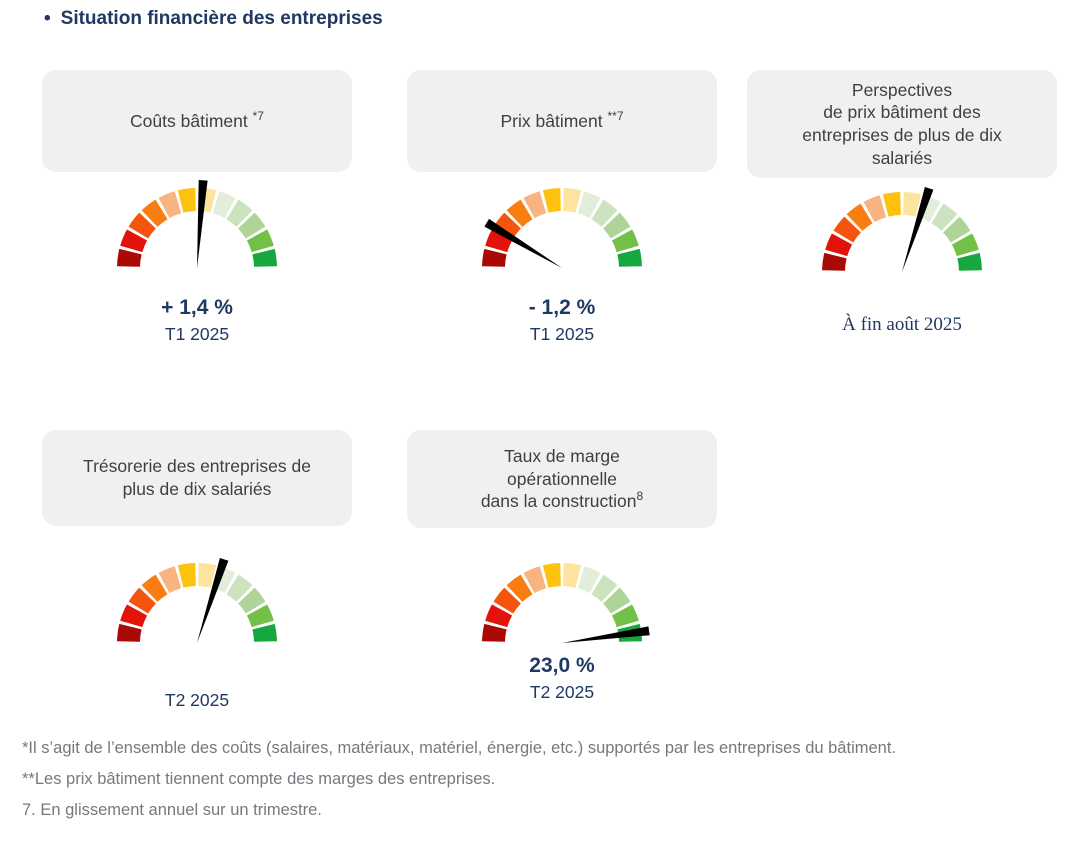 This screenshot has height=846, width=1077. I want to click on card-label-line: Coûts bâtiment *7, so click(197, 119).